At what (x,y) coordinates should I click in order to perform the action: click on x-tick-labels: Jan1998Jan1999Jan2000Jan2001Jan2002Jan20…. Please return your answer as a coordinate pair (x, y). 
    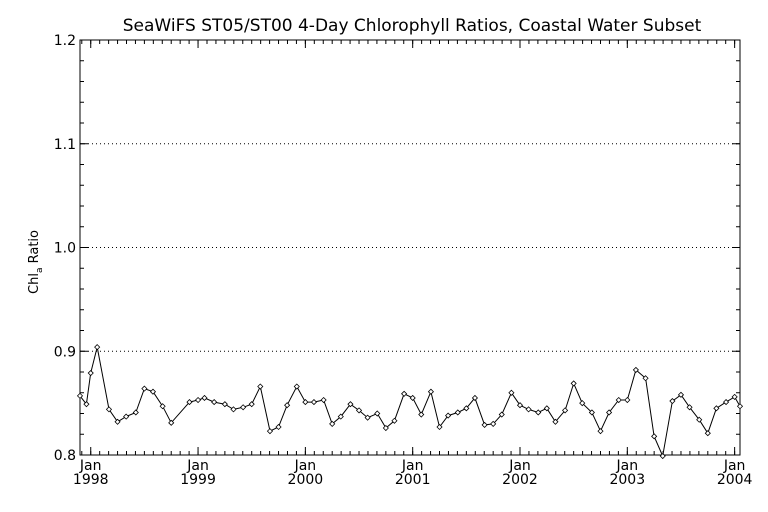
    Looking at the image, I should click on (413, 473).